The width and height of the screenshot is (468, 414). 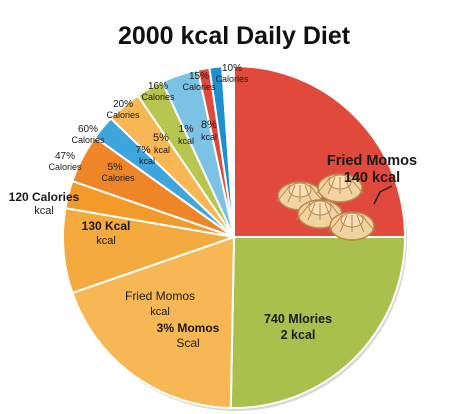 What do you see at coordinates (234, 36) in the screenshot?
I see `chart-title: 2000 kcal Daily Diet` at bounding box center [234, 36].